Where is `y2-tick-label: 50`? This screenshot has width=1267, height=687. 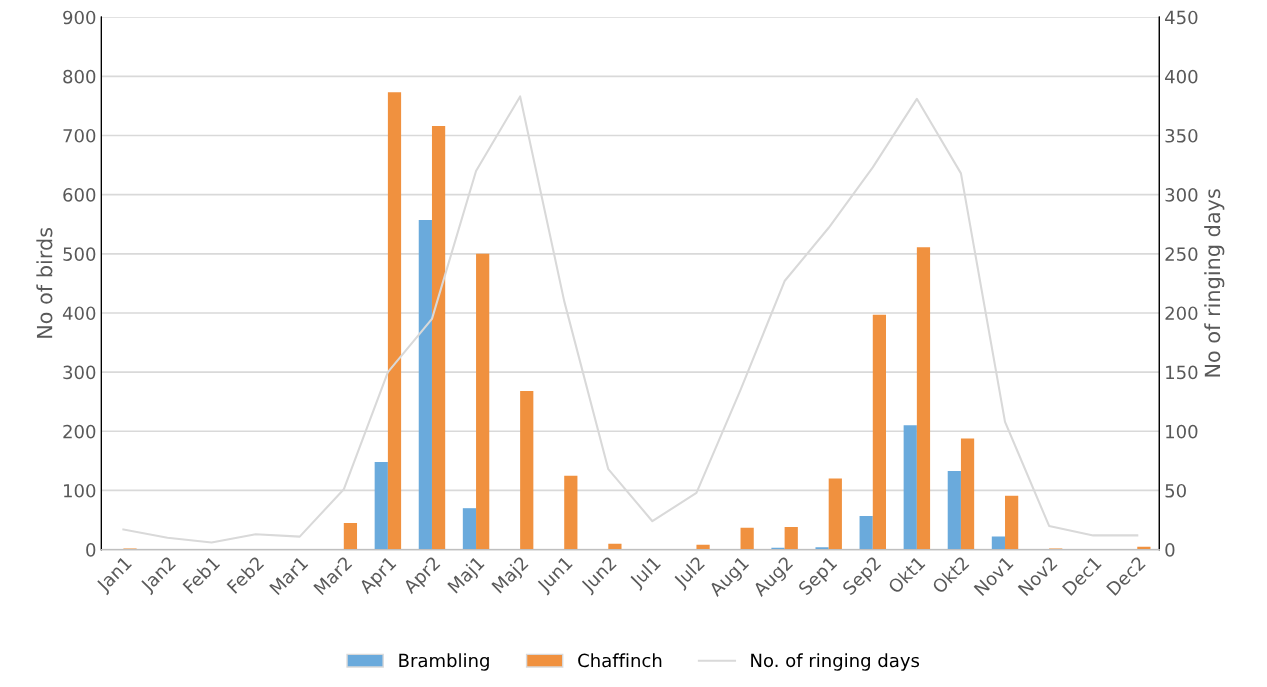 y2-tick-label: 50 is located at coordinates (1175, 490).